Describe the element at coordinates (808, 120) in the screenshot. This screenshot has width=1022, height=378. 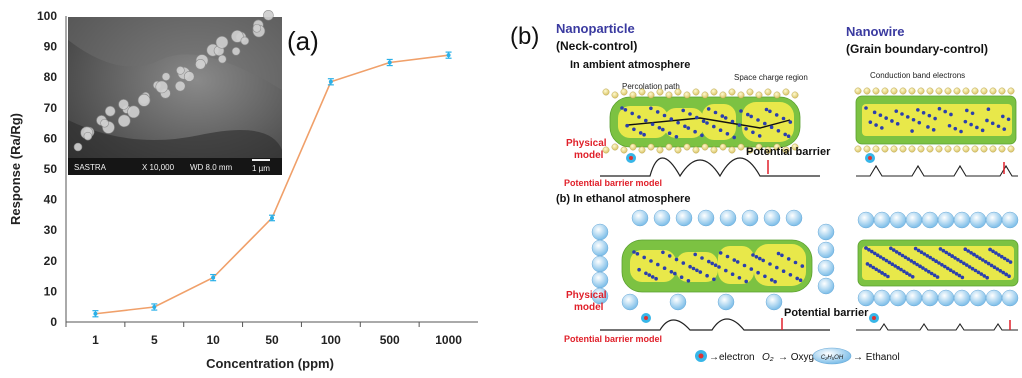
I see `oxygen-adsorbates-ambient` at that location.